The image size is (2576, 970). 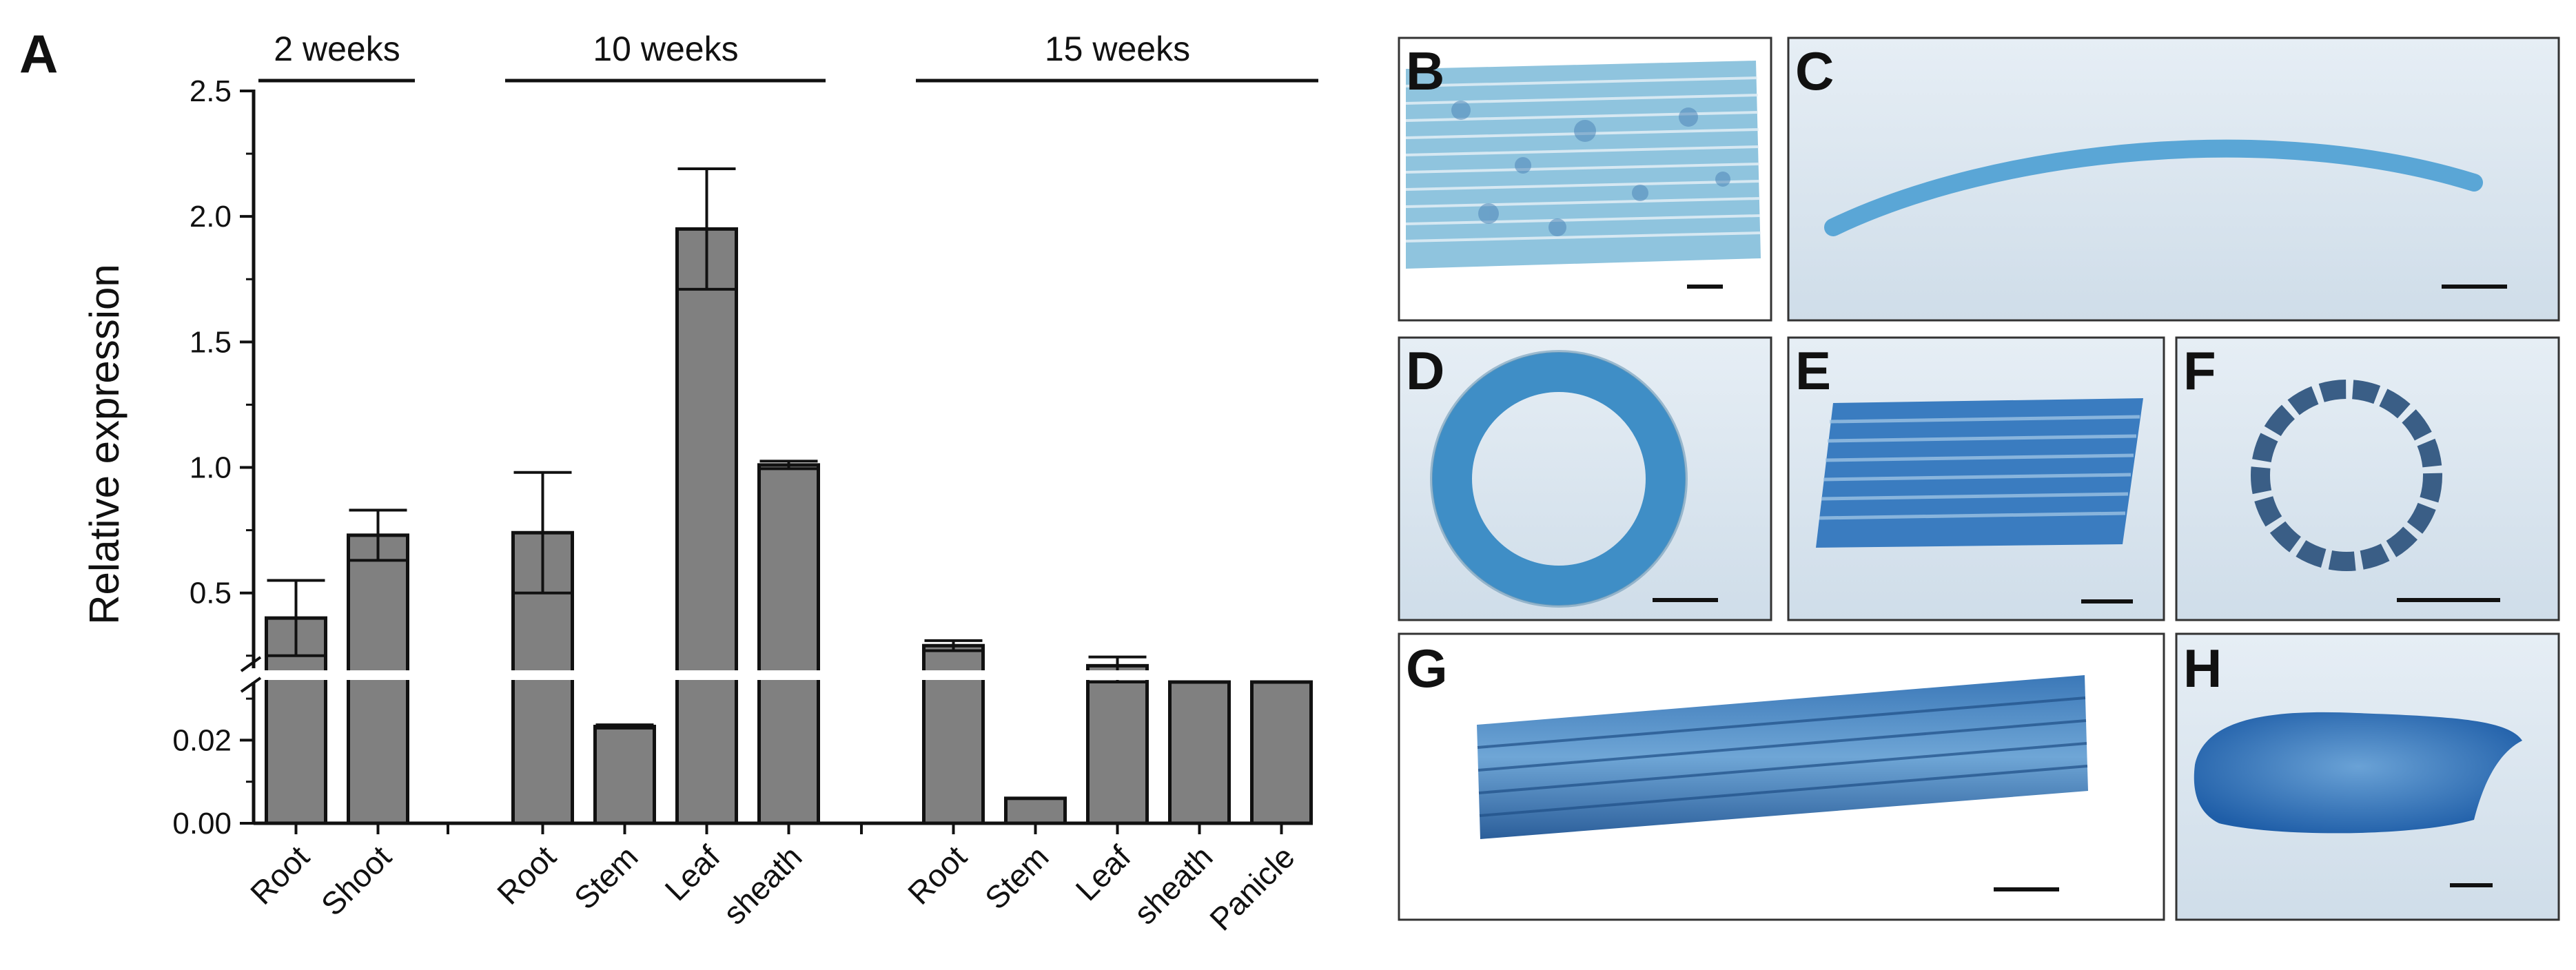 What do you see at coordinates (1814, 71) in the screenshot?
I see `panel-label-c: C` at bounding box center [1814, 71].